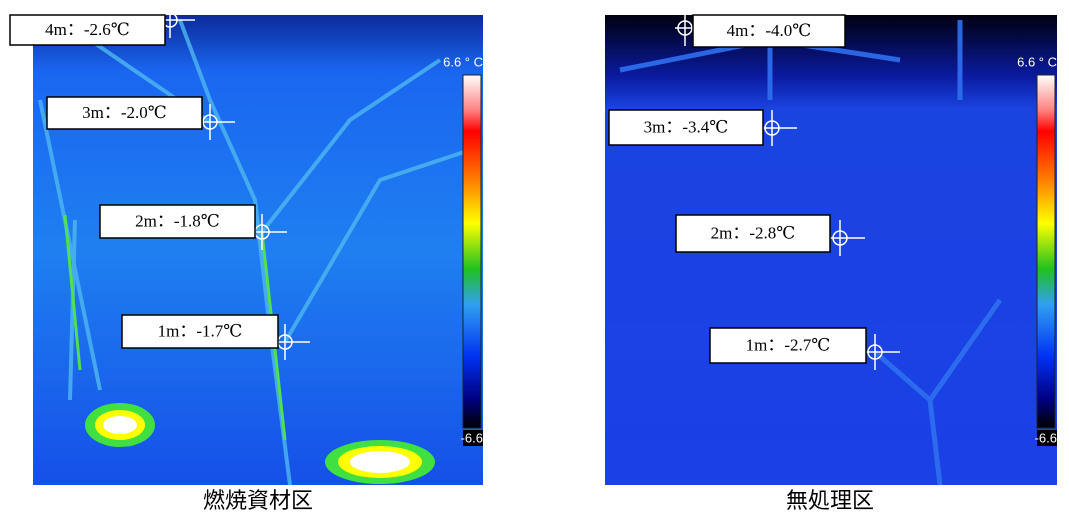 The width and height of the screenshot is (1069, 517). I want to click on point-label: 3m：-2.0℃, so click(124, 112).